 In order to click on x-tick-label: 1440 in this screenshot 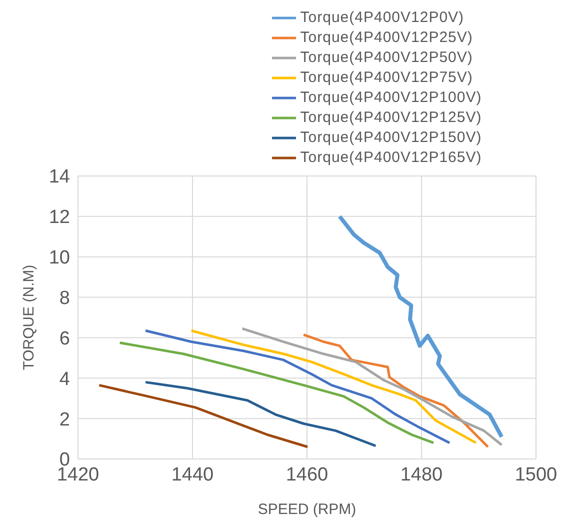, I will do `click(192, 475)`.